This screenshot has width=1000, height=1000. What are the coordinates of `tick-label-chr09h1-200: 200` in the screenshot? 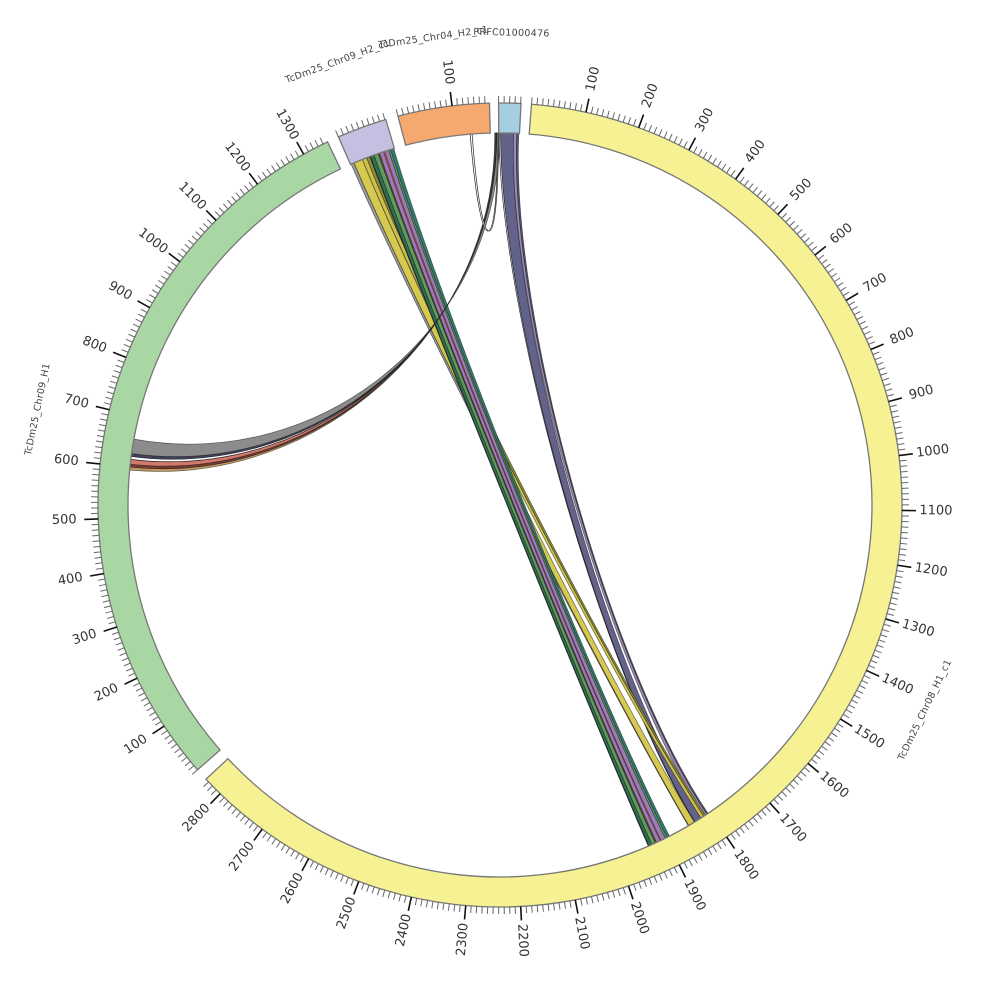 It's located at (106, 693).